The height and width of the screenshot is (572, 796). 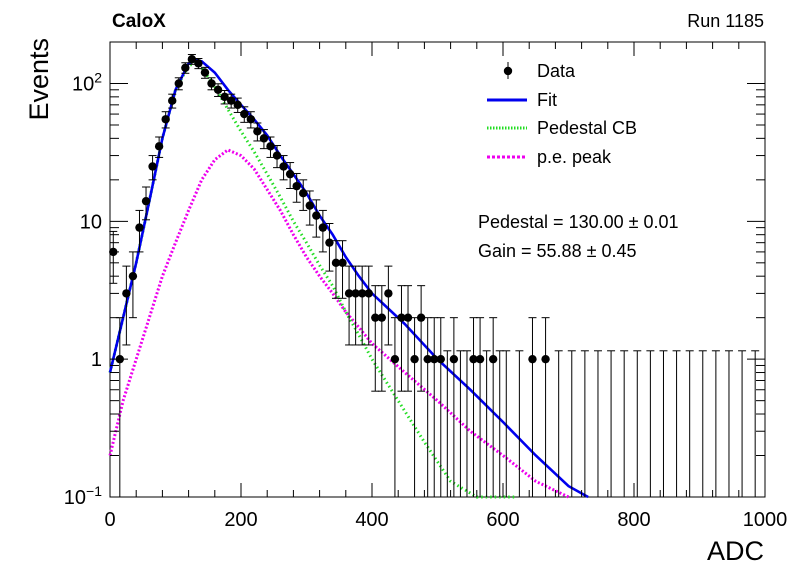 I want to click on x-tick-label: 400, so click(x=371, y=520).